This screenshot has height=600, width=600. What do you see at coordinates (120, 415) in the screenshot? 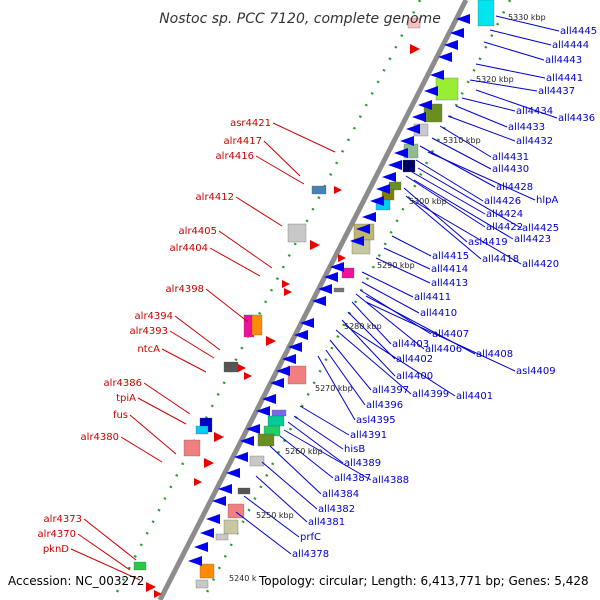
I see `forward-gene-label: fus` at bounding box center [120, 415].